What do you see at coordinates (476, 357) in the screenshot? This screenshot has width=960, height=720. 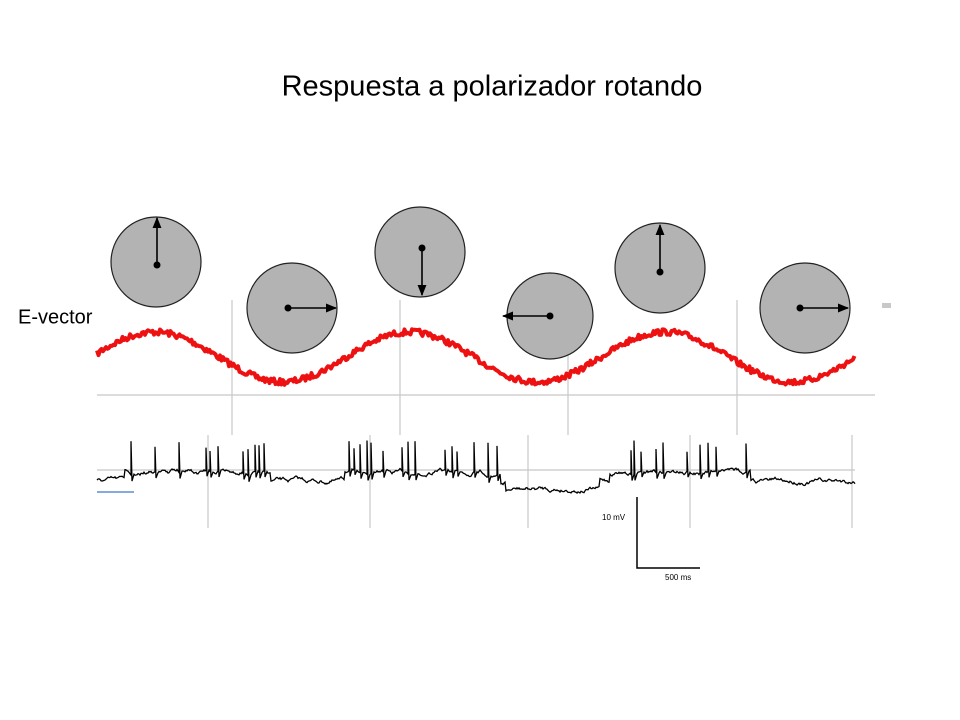 I see `red-trace` at bounding box center [476, 357].